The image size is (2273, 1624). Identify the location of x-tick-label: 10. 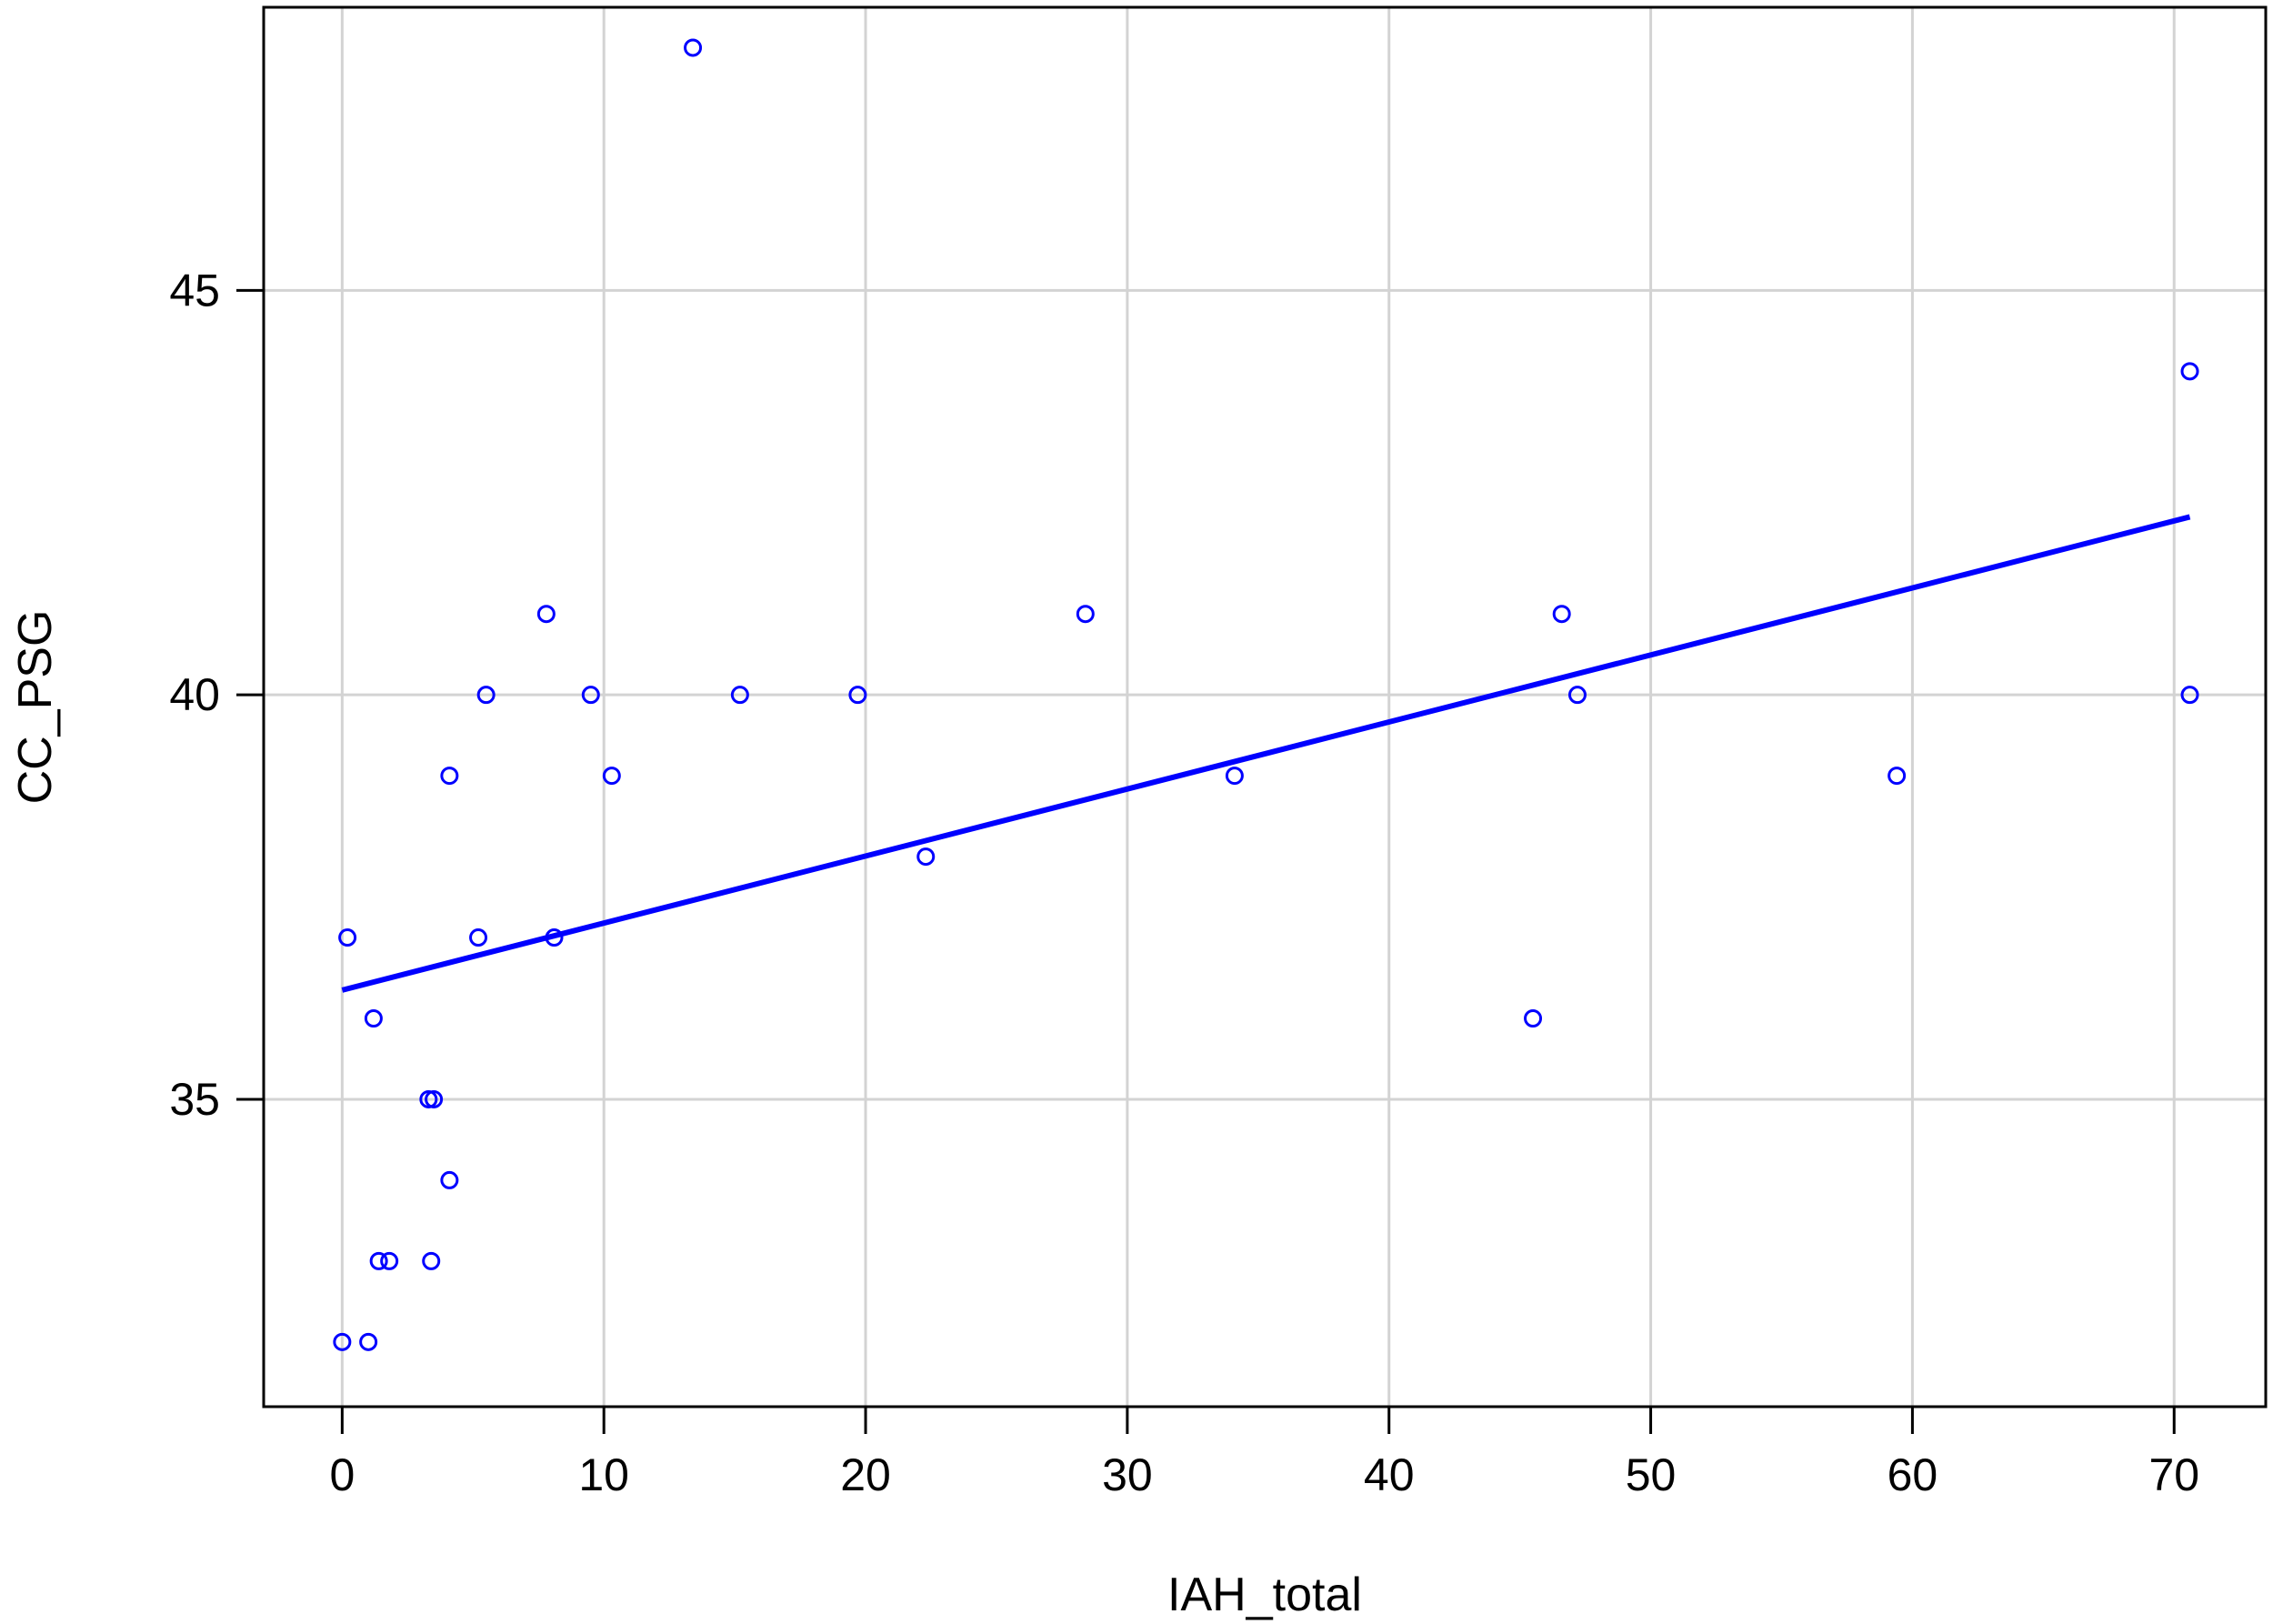
(603, 1474).